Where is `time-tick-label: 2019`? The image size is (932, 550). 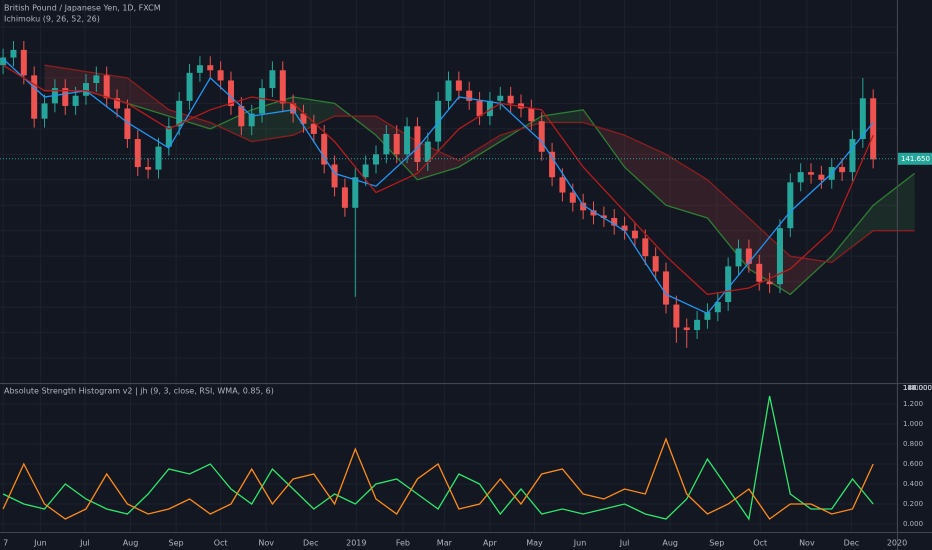
time-tick-label: 2019 is located at coordinates (356, 543).